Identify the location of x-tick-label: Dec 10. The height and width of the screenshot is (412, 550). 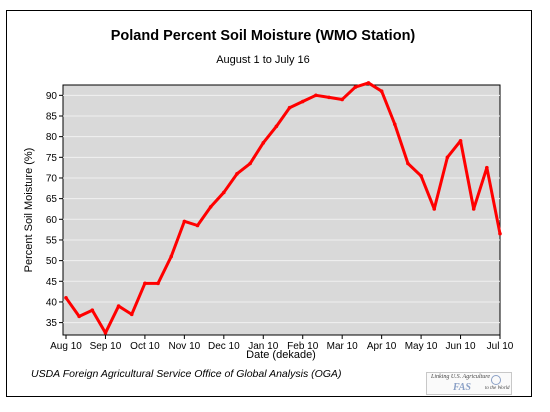
(224, 346).